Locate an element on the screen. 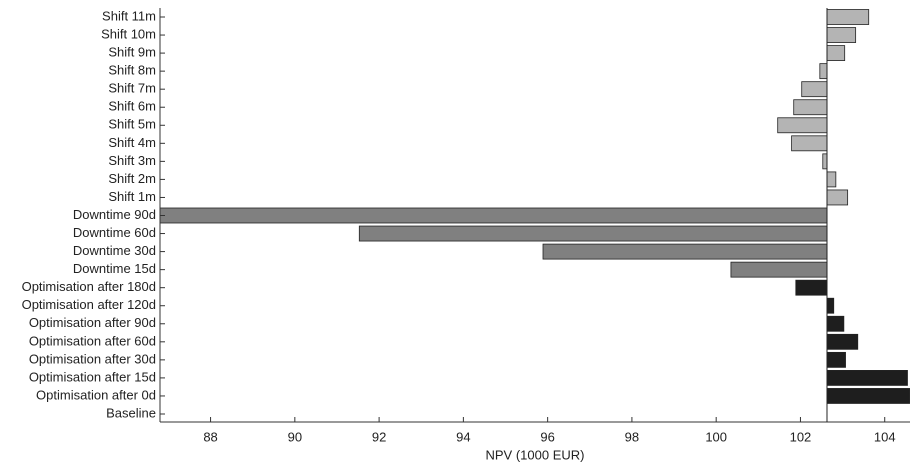  y-tick-label: Optimisation after 15d is located at coordinates (92, 376).